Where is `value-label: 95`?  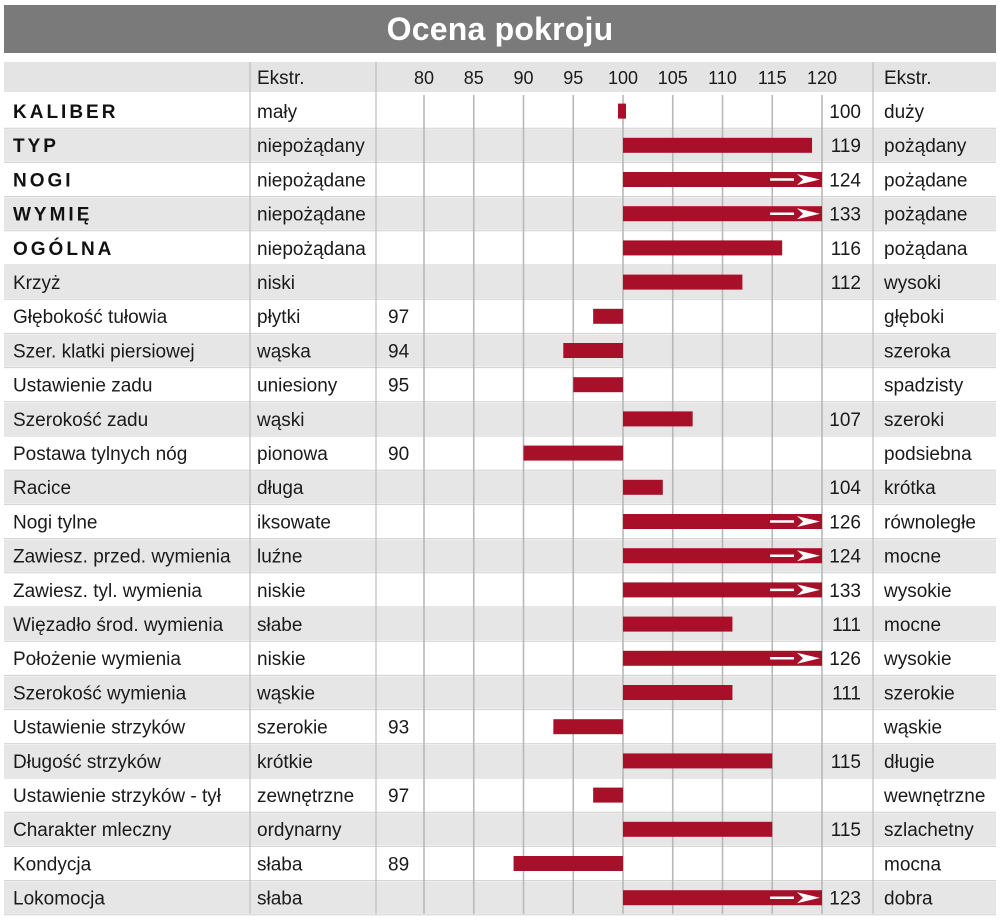 value-label: 95 is located at coordinates (398, 386).